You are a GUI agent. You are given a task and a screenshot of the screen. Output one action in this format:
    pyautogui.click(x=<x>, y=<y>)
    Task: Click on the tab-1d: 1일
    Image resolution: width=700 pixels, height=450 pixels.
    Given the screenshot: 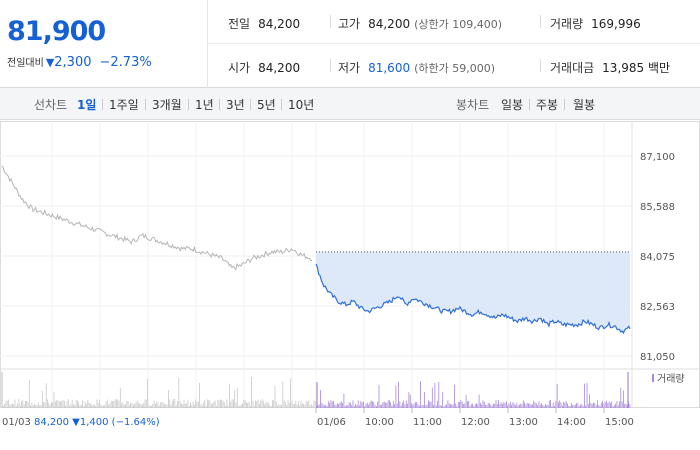 What is the action you would take?
    pyautogui.click(x=87, y=105)
    